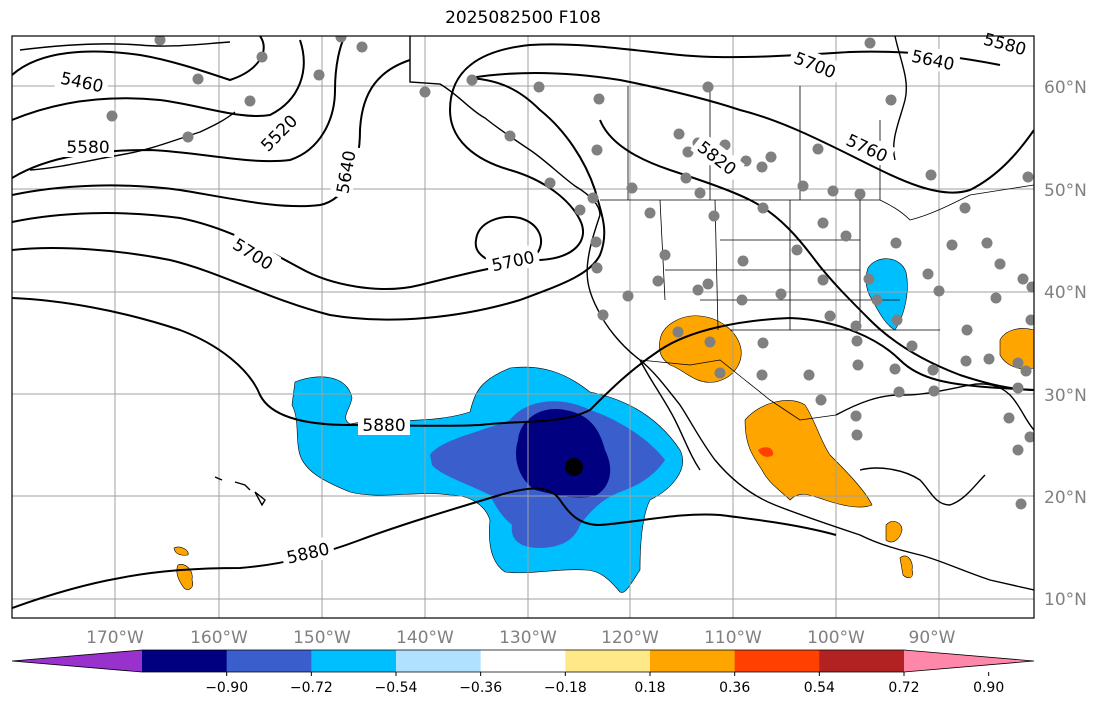  What do you see at coordinates (817, 202) in the screenshot?
I see `us-canada-border` at bounding box center [817, 202].